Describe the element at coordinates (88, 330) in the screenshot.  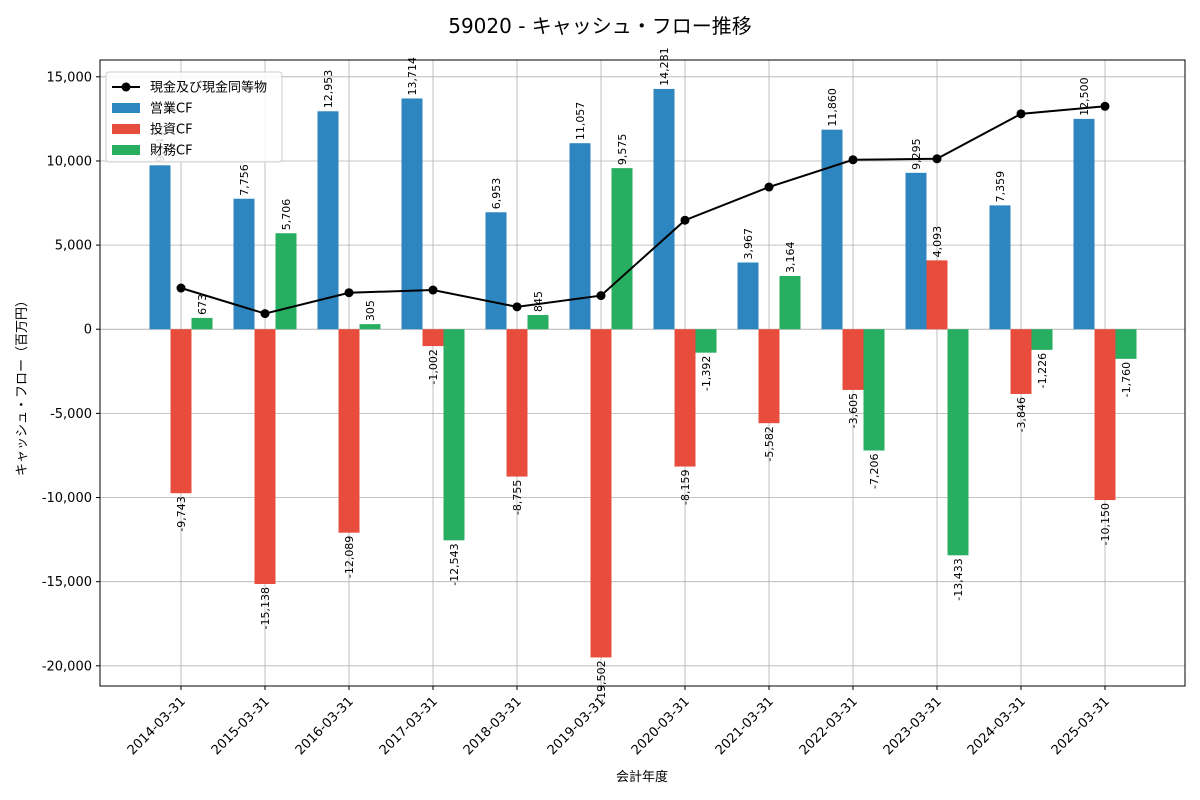
I see `y-tick-label: 0` at that location.